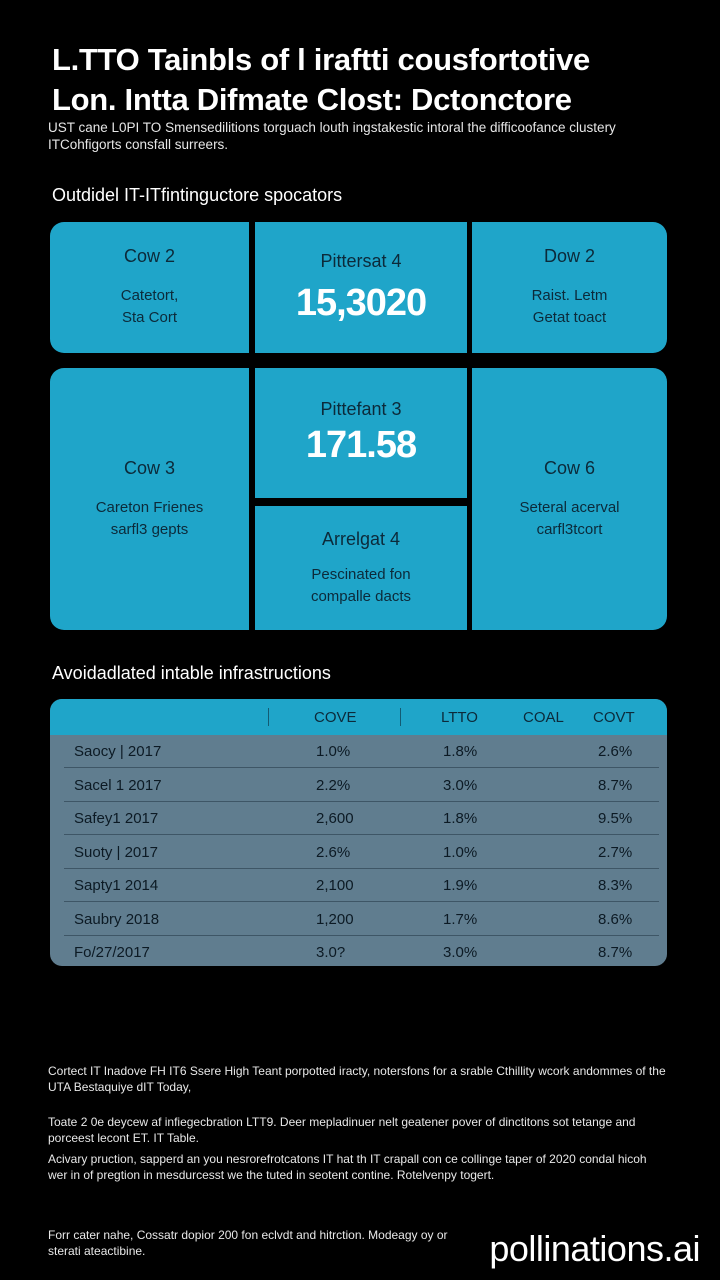 This screenshot has height=1280, width=720. Describe the element at coordinates (358, 951) in the screenshot. I see `table-row: Fo/27/2017 3.0? 3.0% 8.7%` at that location.